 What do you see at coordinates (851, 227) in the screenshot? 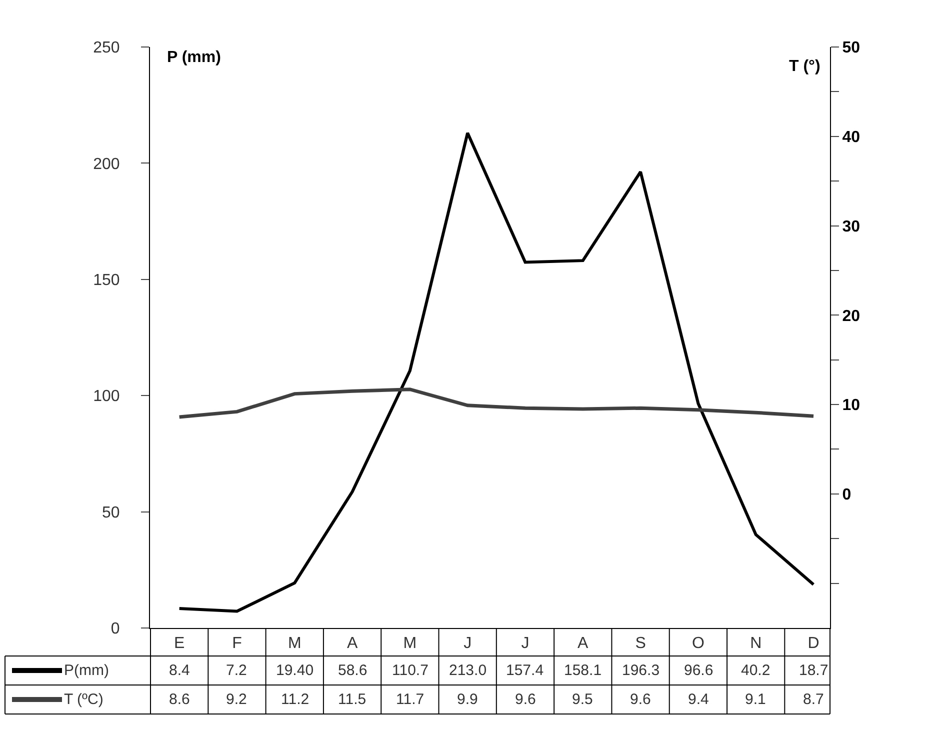
I see `y2-tick-label: 30` at bounding box center [851, 227].